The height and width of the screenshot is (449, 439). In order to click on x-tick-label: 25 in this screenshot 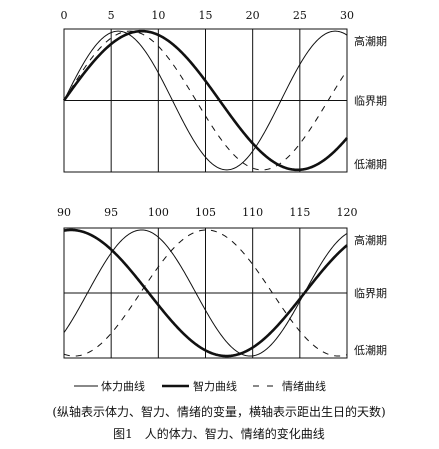, I will do `click(300, 15)`.